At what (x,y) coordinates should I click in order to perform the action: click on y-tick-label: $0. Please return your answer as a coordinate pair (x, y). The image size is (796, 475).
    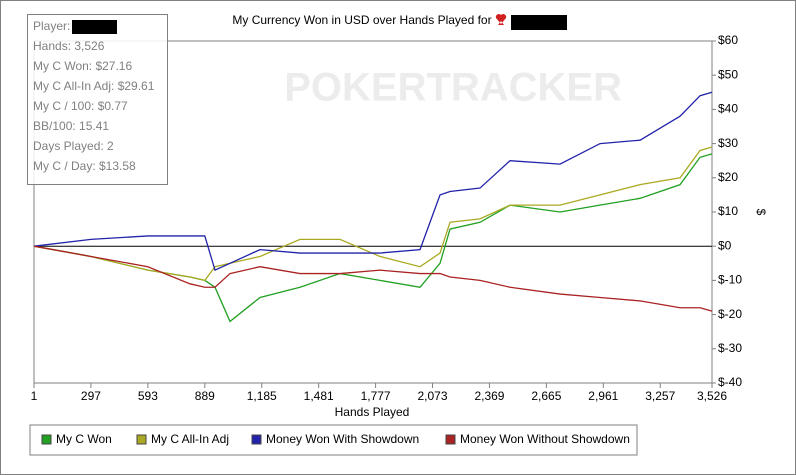
    Looking at the image, I should click on (725, 245).